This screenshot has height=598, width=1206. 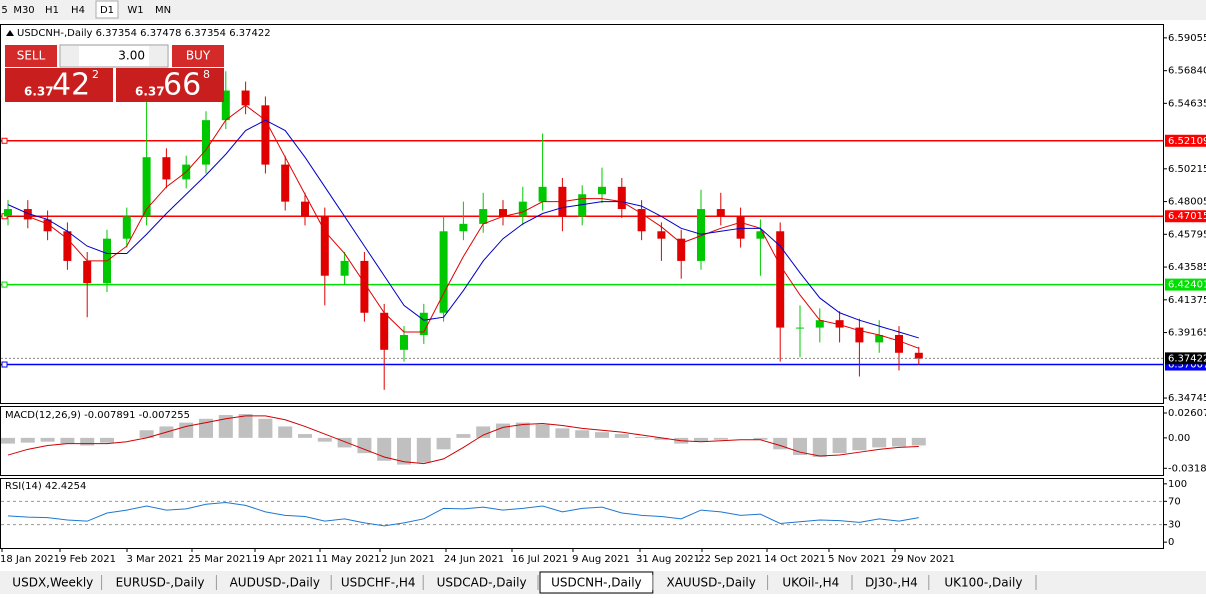 I want to click on info-arrow, so click(x=10, y=33).